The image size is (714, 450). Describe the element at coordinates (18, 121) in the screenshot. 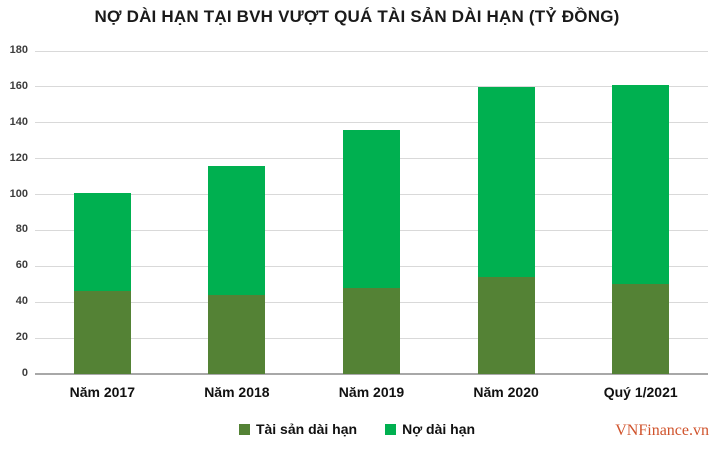

I see `y-tick-label: 140` at that location.